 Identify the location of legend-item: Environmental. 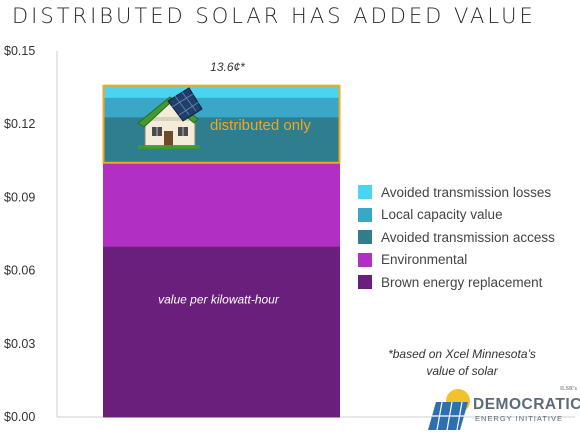
(456, 260).